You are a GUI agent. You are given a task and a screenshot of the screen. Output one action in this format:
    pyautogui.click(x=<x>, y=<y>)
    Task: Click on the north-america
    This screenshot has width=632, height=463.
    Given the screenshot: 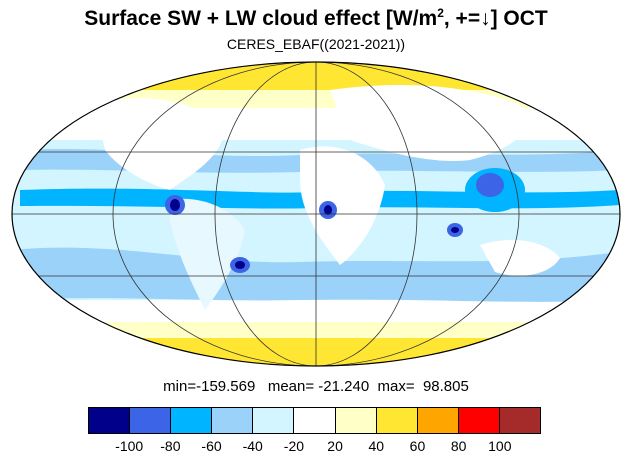 What is the action you would take?
    pyautogui.click(x=160, y=144)
    